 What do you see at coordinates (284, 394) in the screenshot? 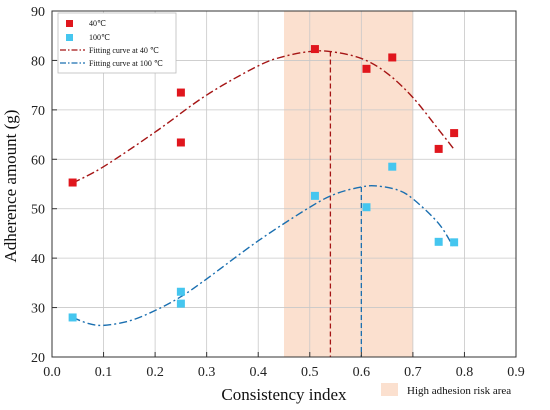
I see `x-axis-title: Consistency index` at bounding box center [284, 394].